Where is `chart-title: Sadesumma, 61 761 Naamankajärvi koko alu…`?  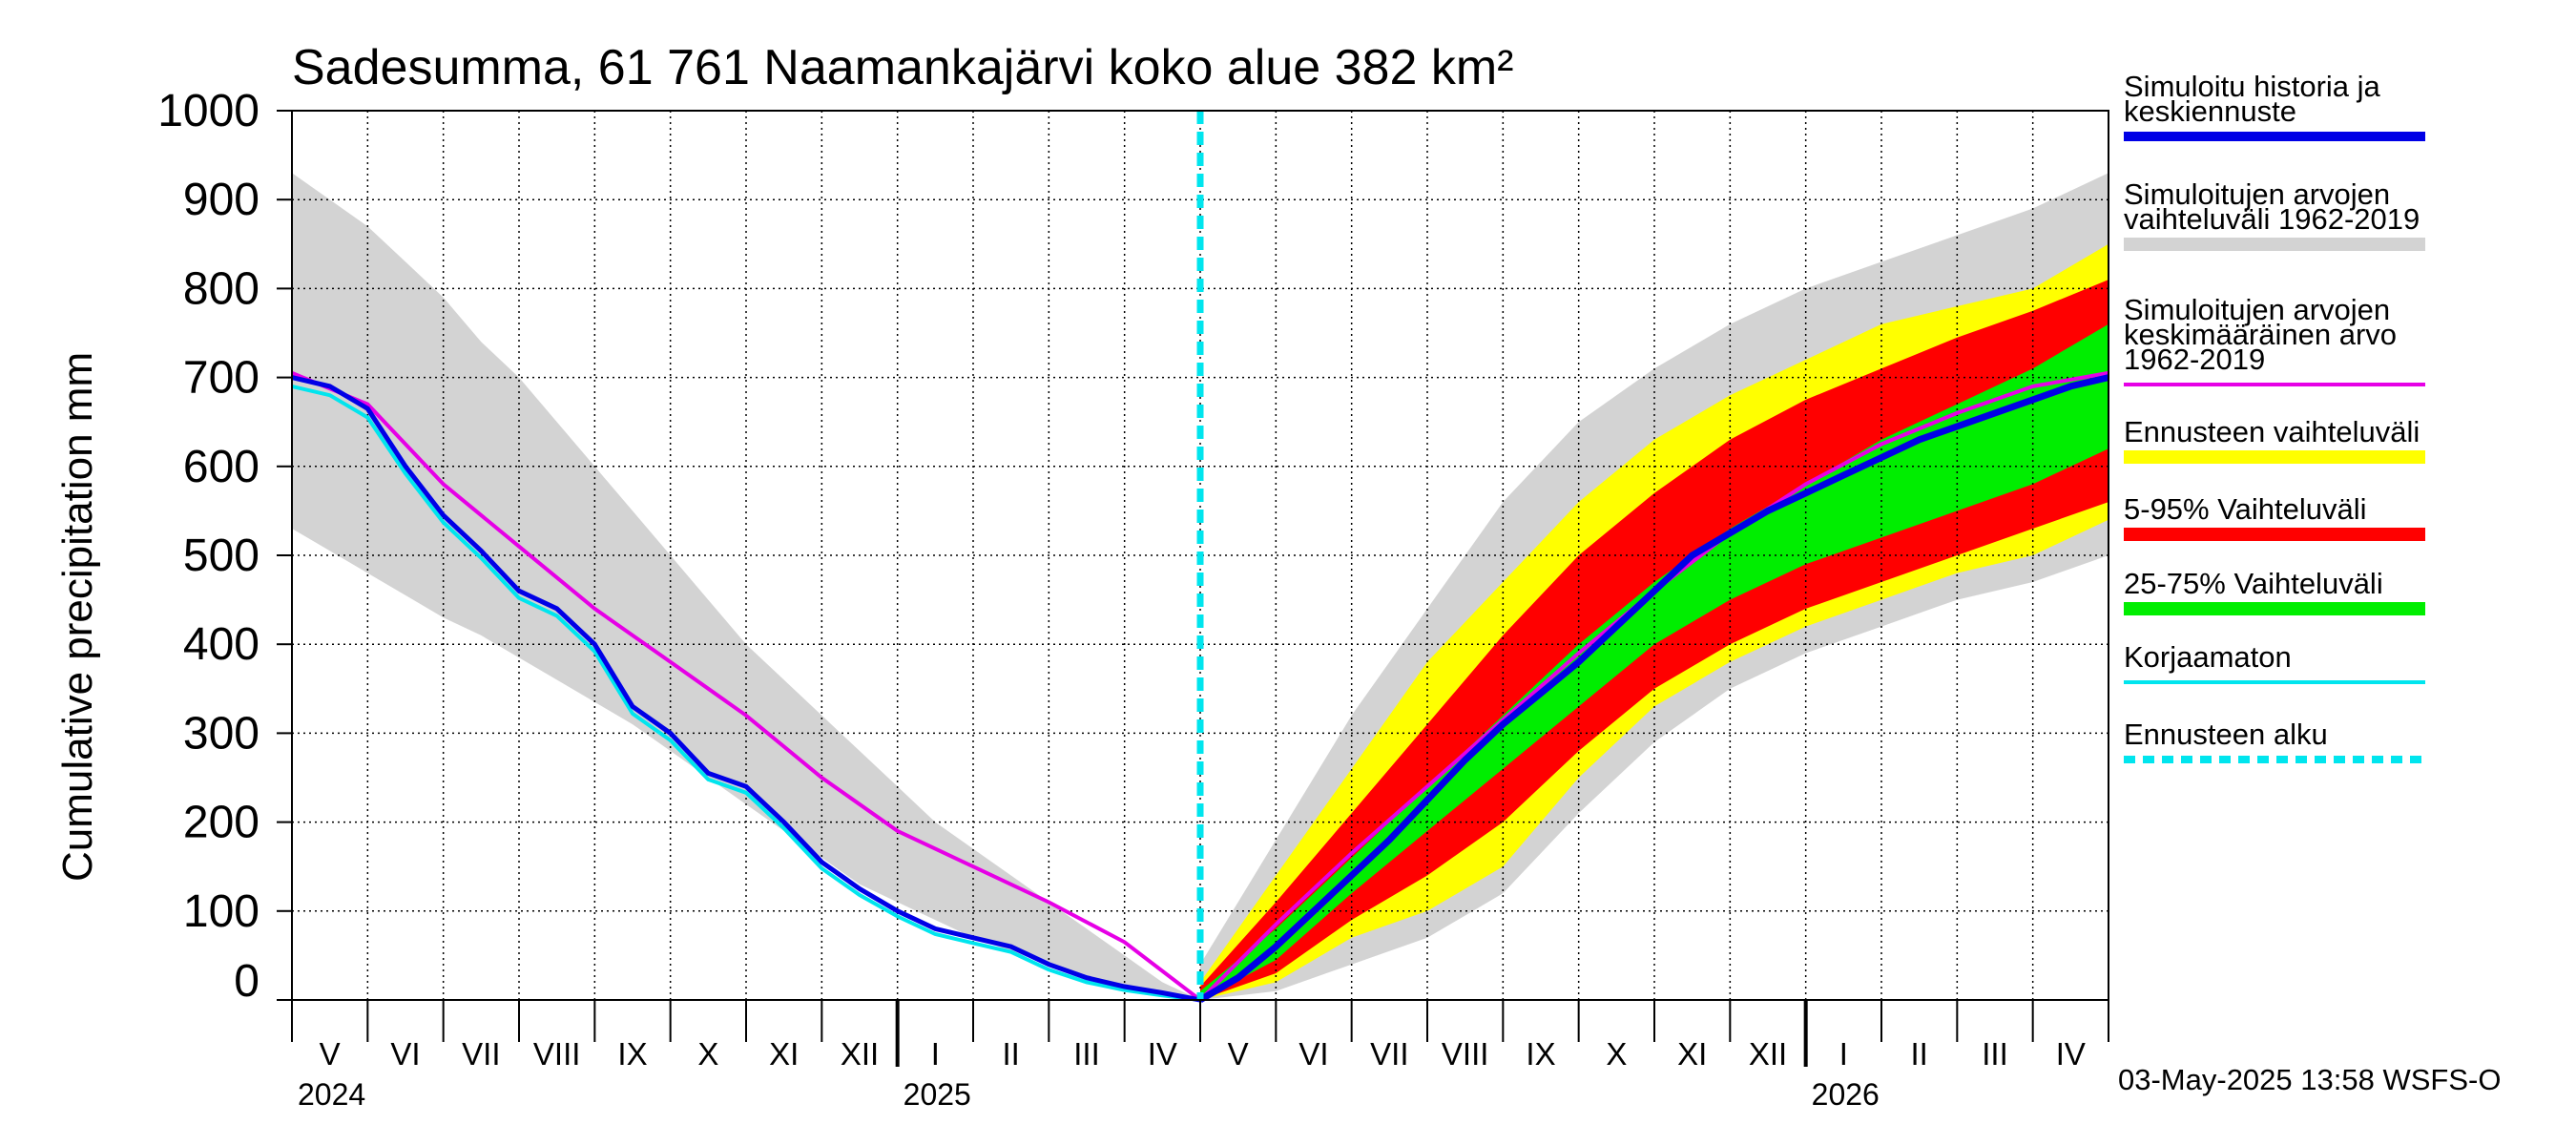
chart-title: Sadesumma, 61 761 Naamankajärvi koko alu… is located at coordinates (902, 67).